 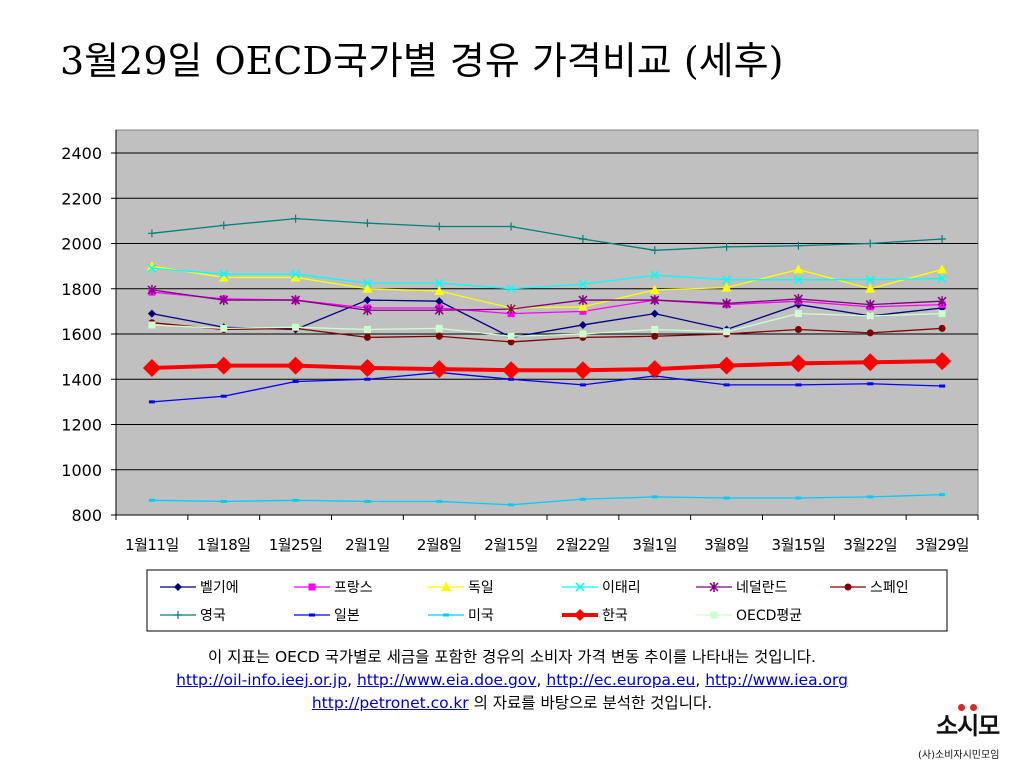 What do you see at coordinates (889, 588) in the screenshot?
I see `legend-label: 스페인` at bounding box center [889, 588].